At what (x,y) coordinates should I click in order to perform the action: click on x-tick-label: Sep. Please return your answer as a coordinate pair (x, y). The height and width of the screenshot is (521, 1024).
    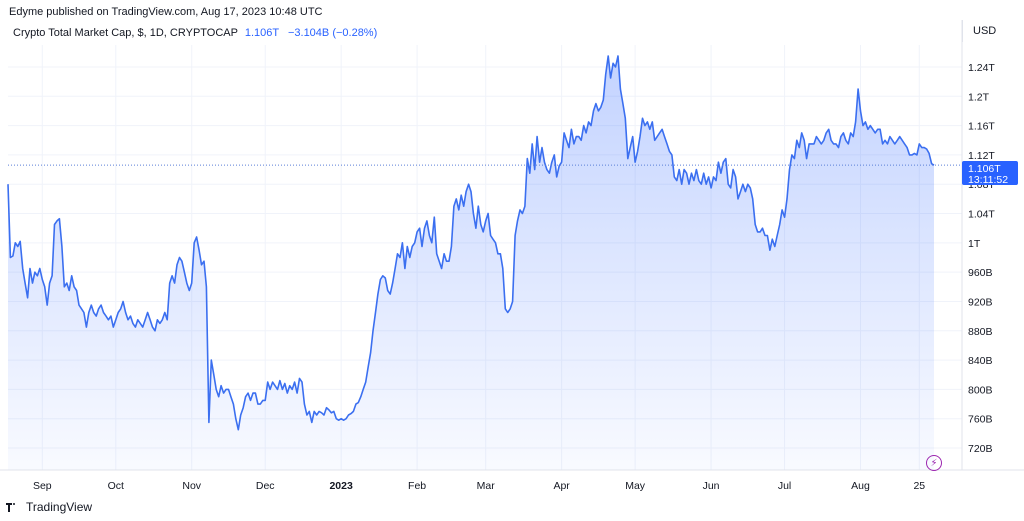
    Looking at the image, I should click on (42, 486).